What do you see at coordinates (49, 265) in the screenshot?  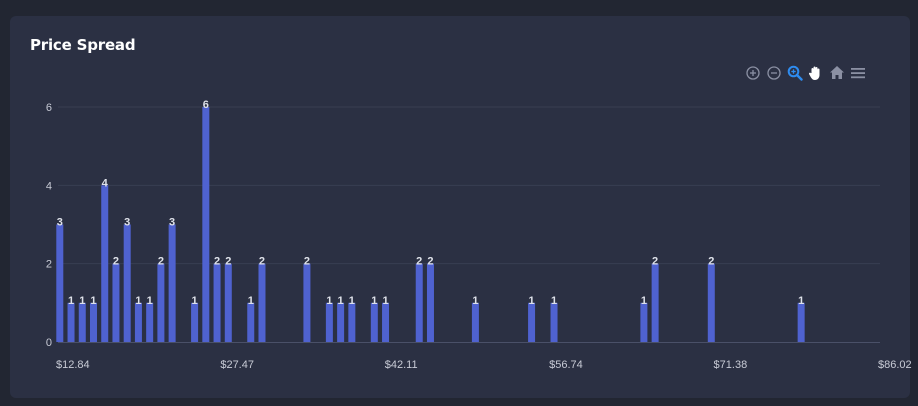 I see `y-tick-label: 2` at bounding box center [49, 265].